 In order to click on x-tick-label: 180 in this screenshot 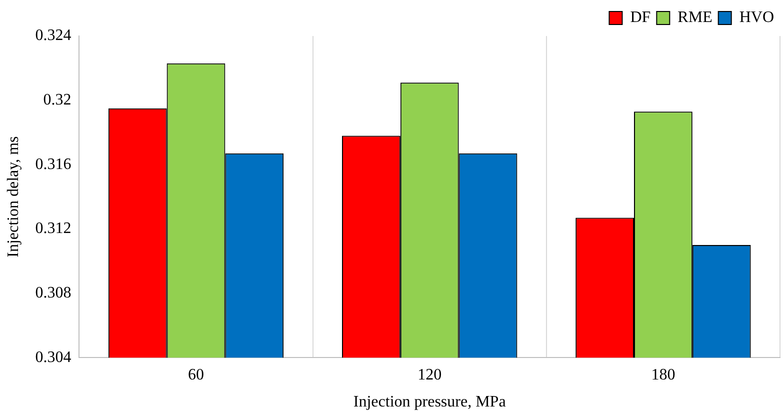, I will do `click(663, 375)`.